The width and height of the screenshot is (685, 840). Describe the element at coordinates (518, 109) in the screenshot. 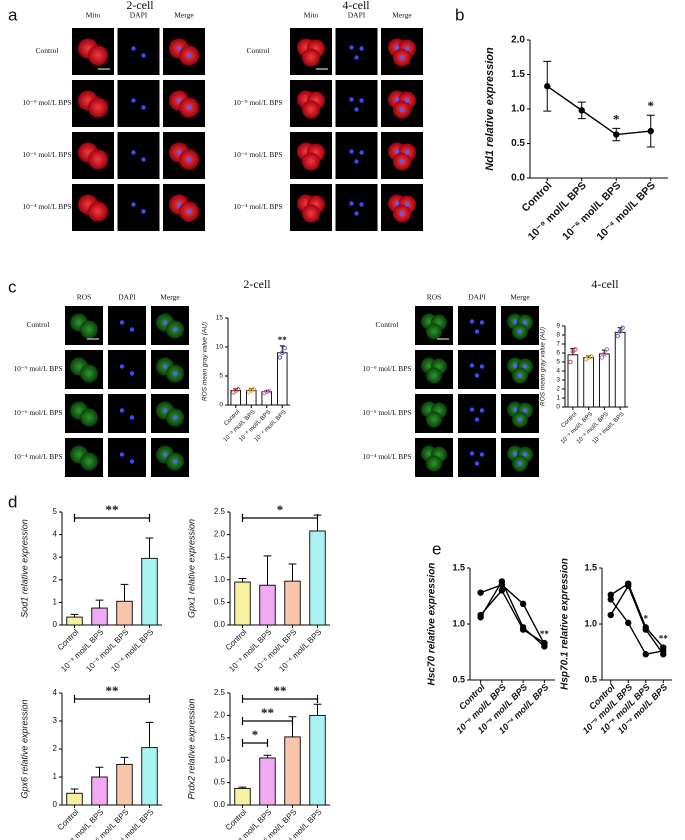

I see `y-tick-label: 1.0` at that location.